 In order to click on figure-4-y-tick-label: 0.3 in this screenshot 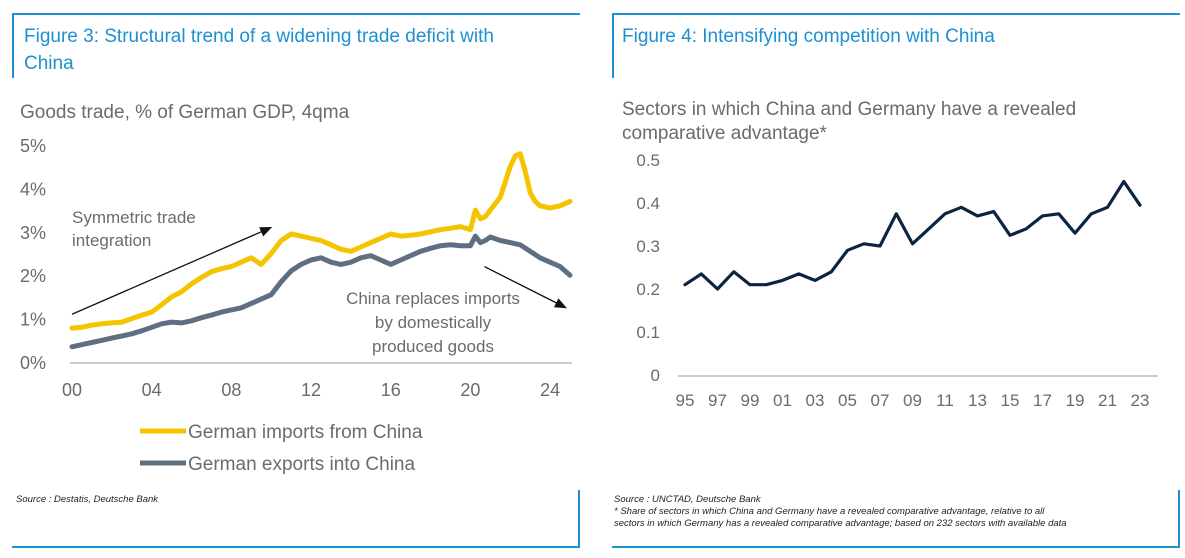, I will do `click(648, 246)`.